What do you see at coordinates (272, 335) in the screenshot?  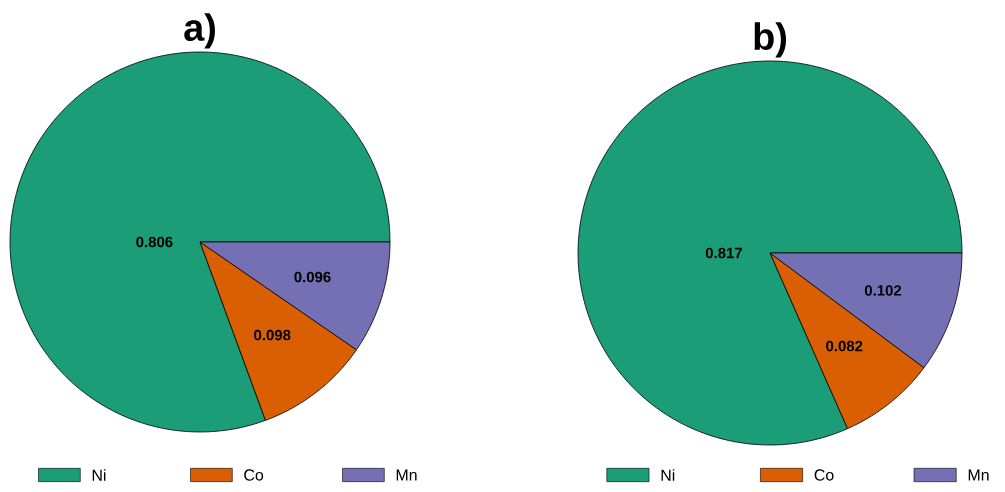 I see `data-label: 0.098` at bounding box center [272, 335].